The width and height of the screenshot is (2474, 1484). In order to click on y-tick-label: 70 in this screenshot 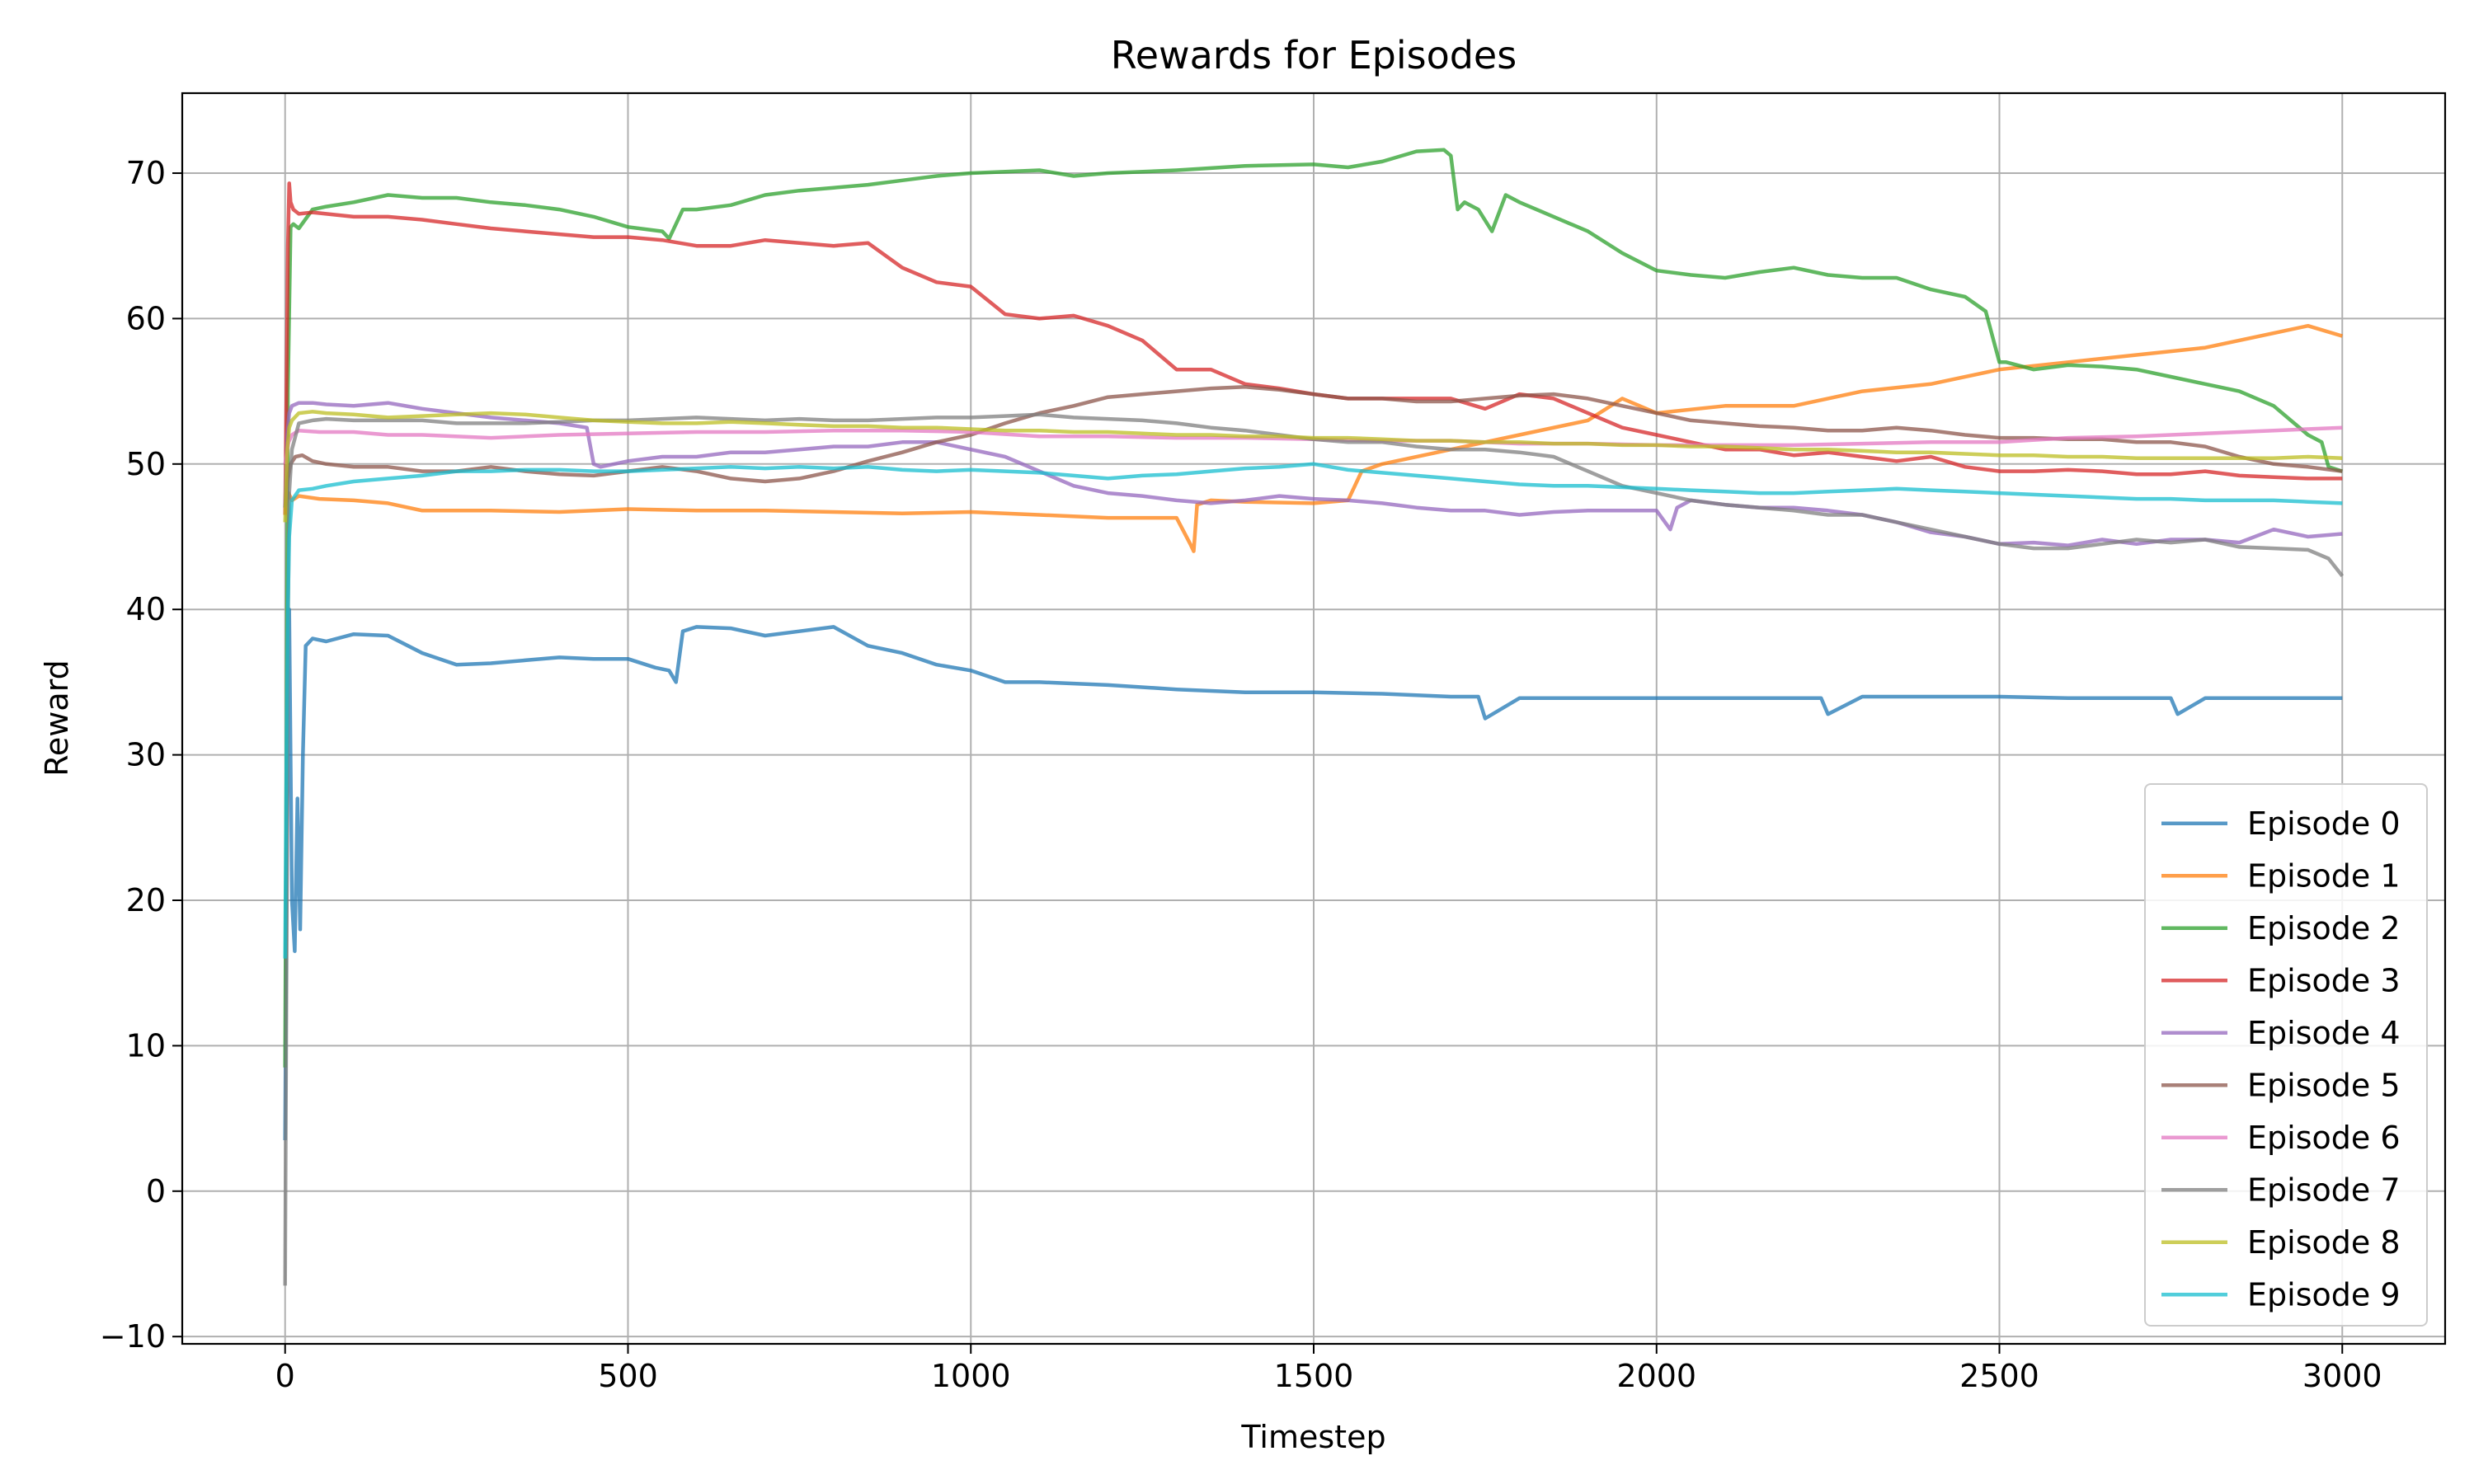, I will do `click(146, 173)`.